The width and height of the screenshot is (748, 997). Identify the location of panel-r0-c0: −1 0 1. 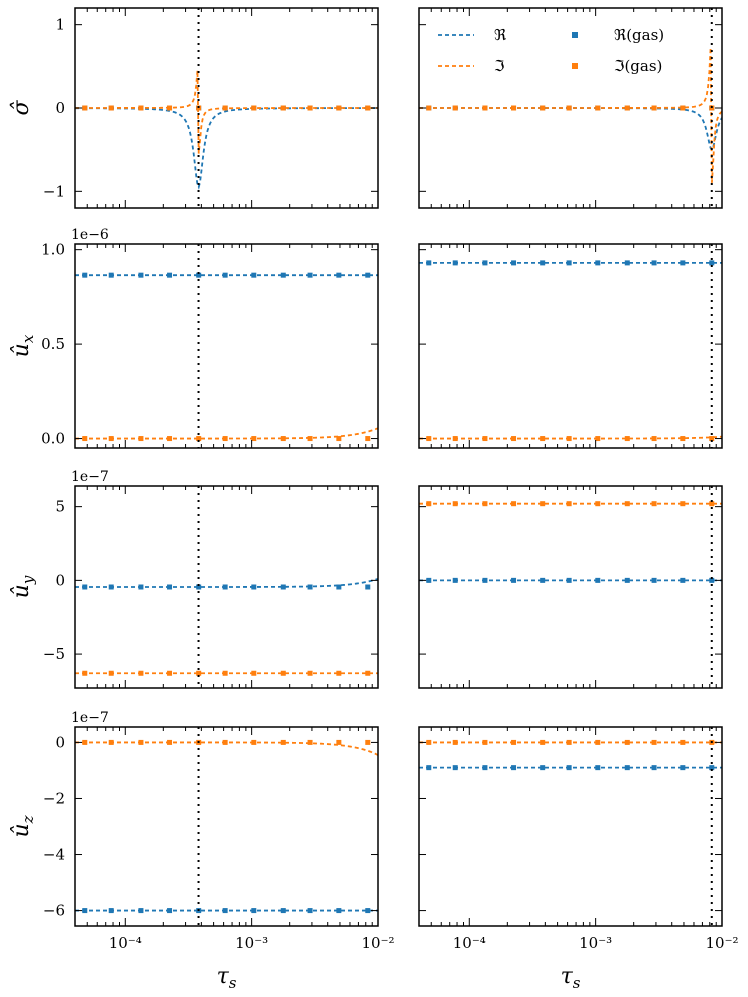
(211, 108).